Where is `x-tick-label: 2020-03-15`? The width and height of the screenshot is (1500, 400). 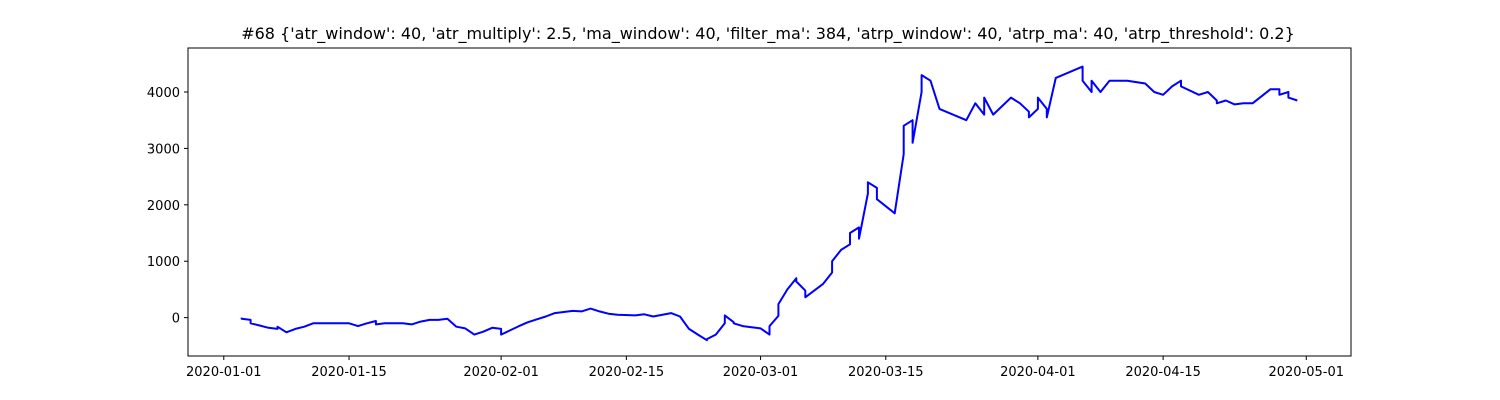 x-tick-label: 2020-03-15 is located at coordinates (886, 372).